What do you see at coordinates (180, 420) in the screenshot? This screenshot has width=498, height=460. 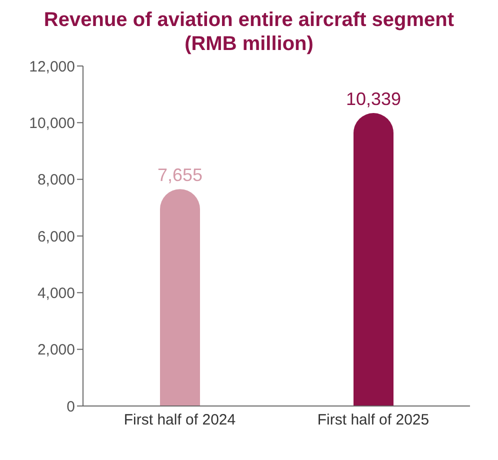 I see `x-tick-label: First half of 2024` at bounding box center [180, 420].